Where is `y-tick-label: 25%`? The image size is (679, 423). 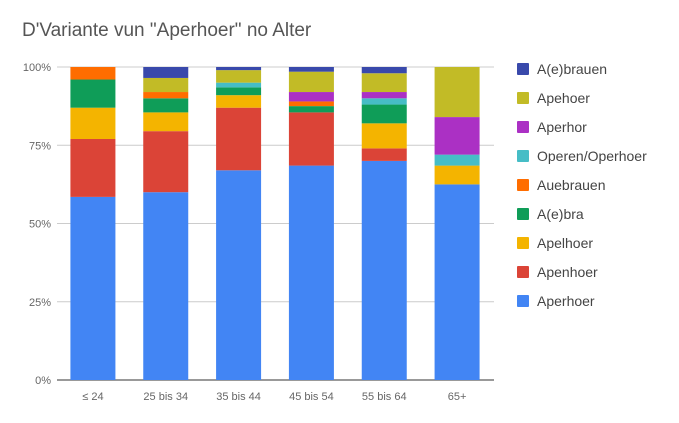
y-tick-label: 25% is located at coordinates (40, 303).